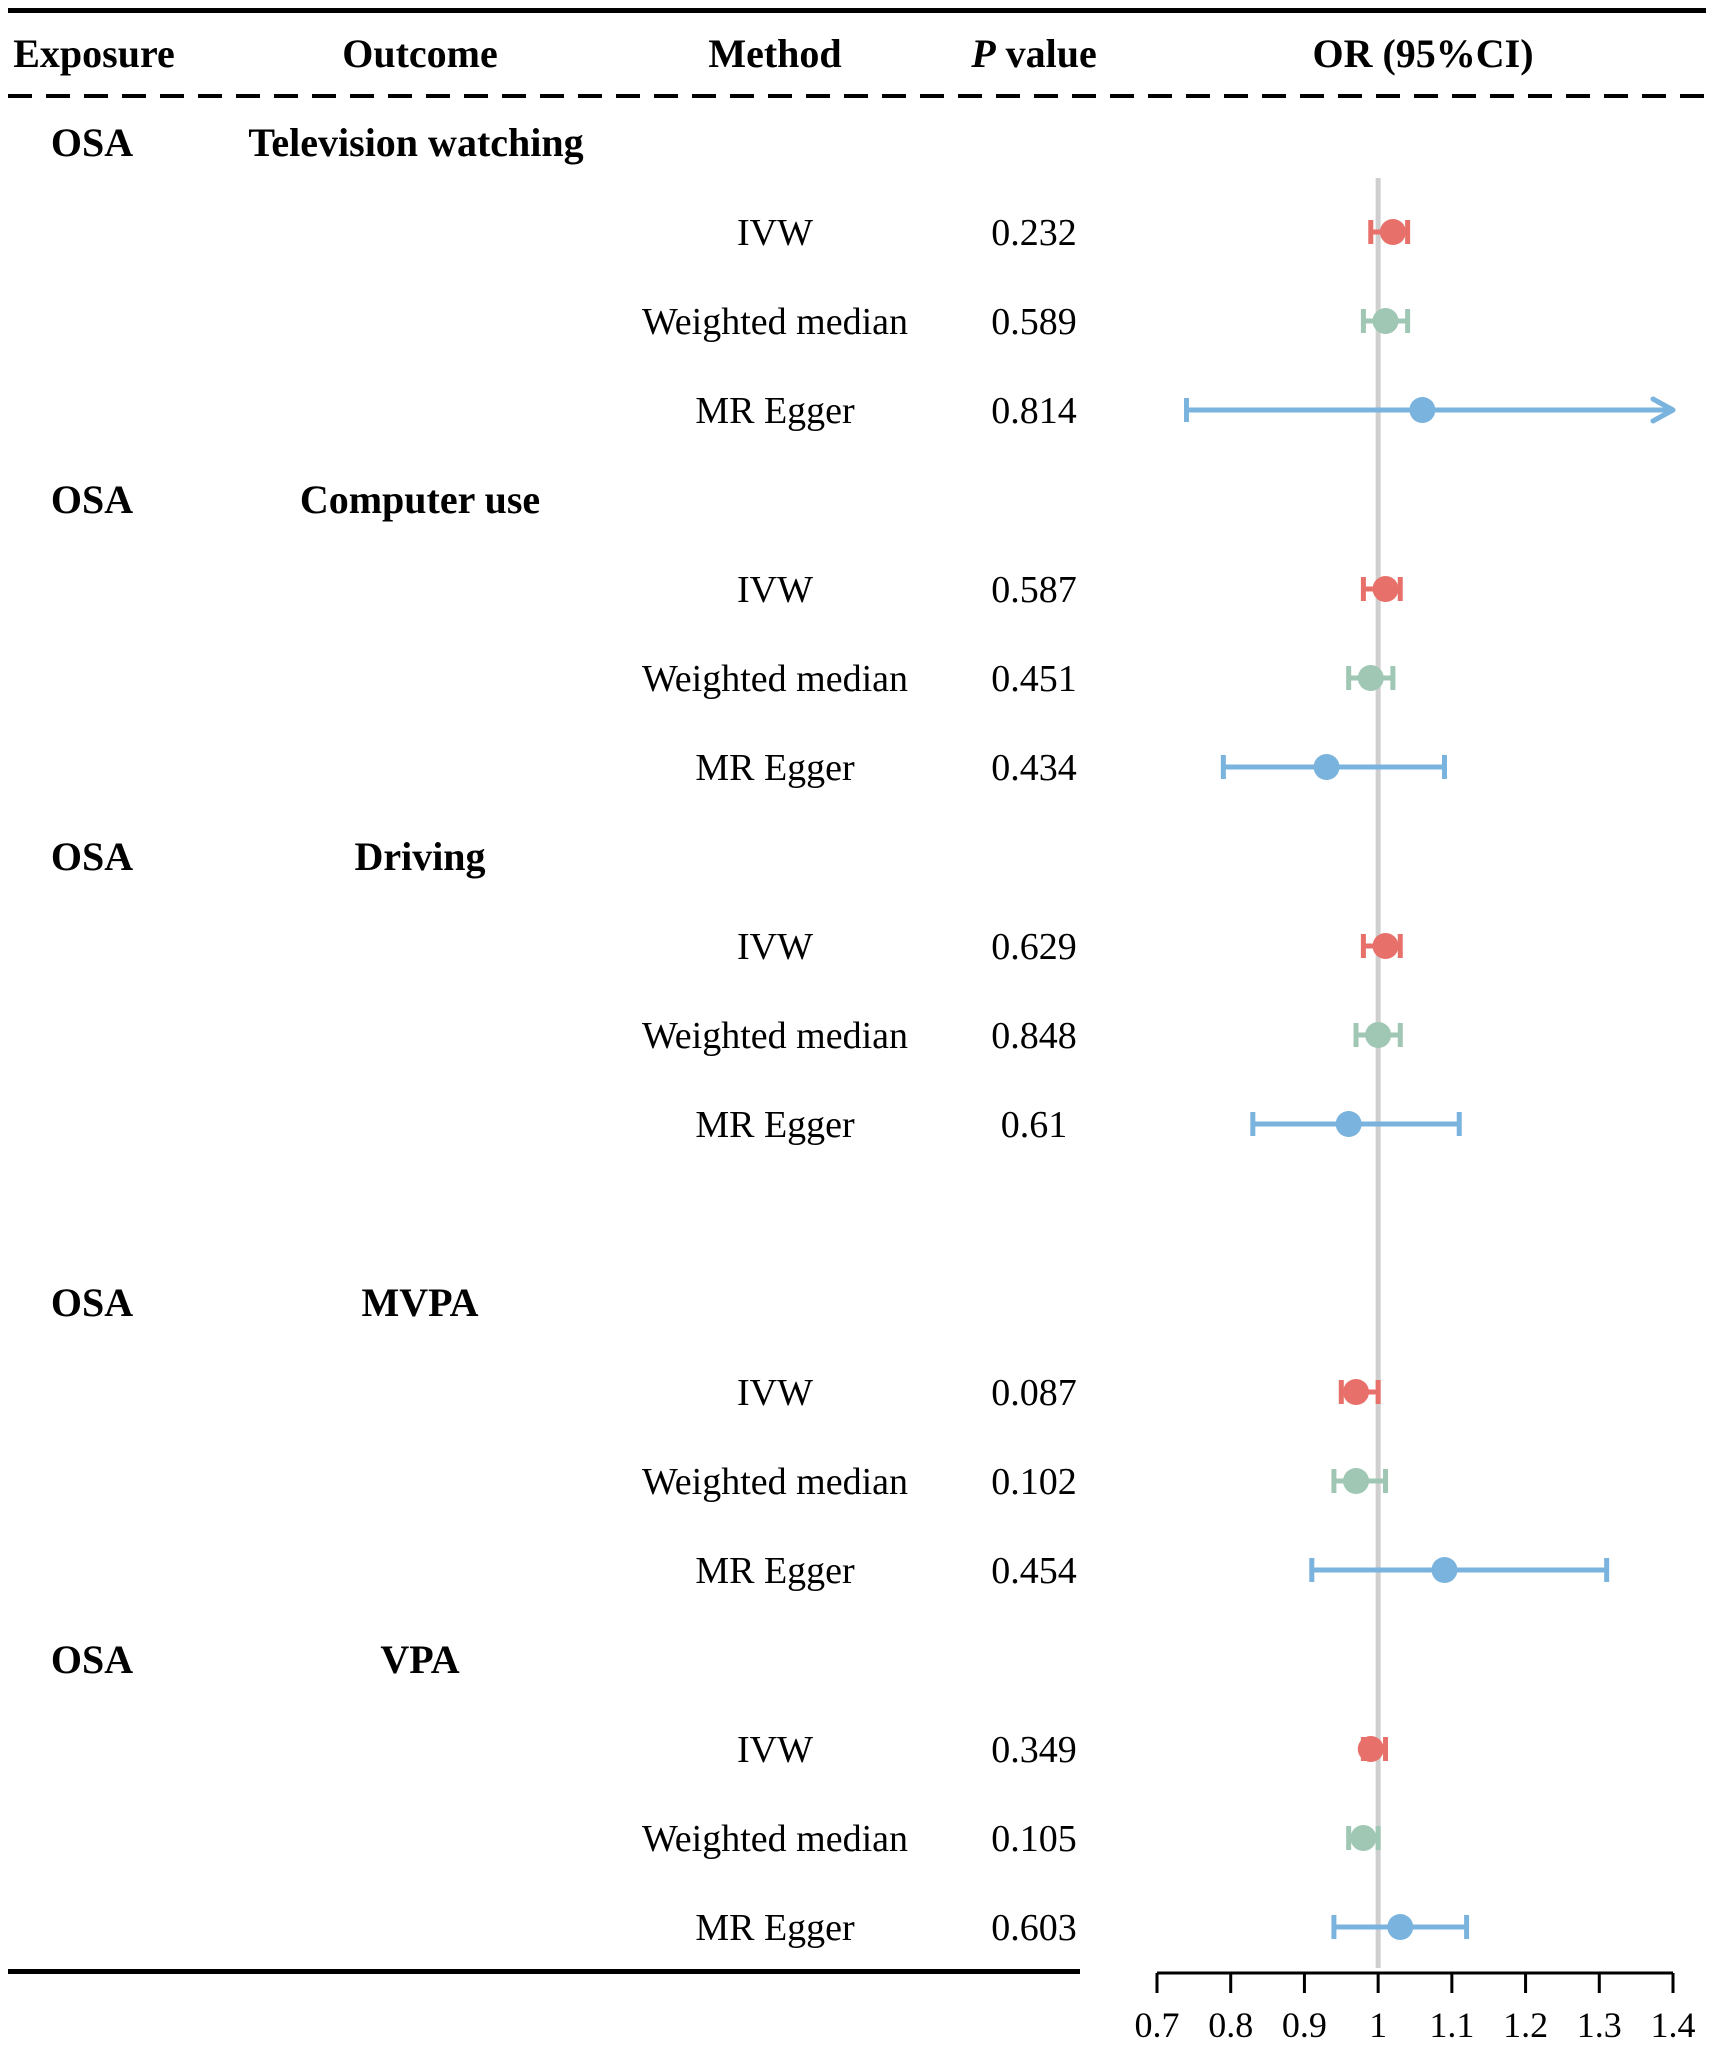 This screenshot has width=1713, height=2047. What do you see at coordinates (1034, 1482) in the screenshot?
I see `p-value: 0.102` at bounding box center [1034, 1482].